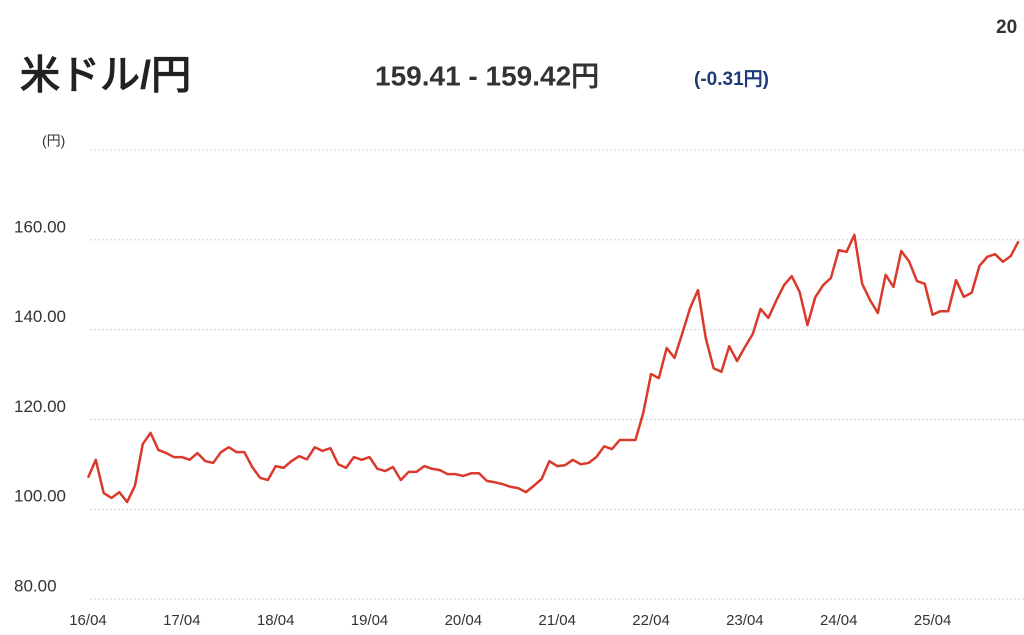 Image resolution: width=1024 pixels, height=635 pixels. What do you see at coordinates (933, 620) in the screenshot?
I see `x-tick-label: 25/04` at bounding box center [933, 620].